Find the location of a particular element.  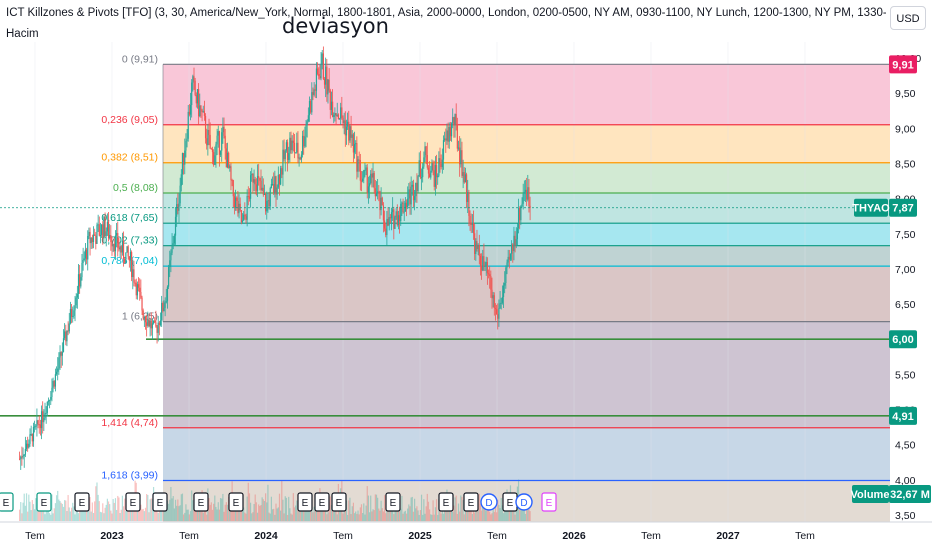

time-axis is located at coordinates (445, 536).